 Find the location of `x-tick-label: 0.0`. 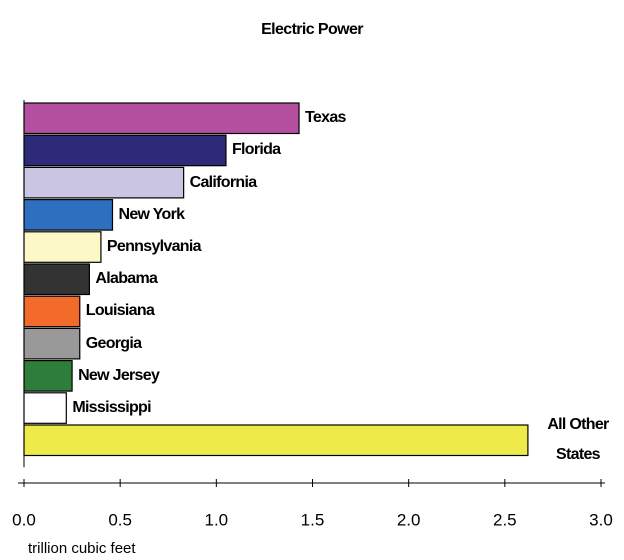

x-tick-label: 0.0 is located at coordinates (24, 519).